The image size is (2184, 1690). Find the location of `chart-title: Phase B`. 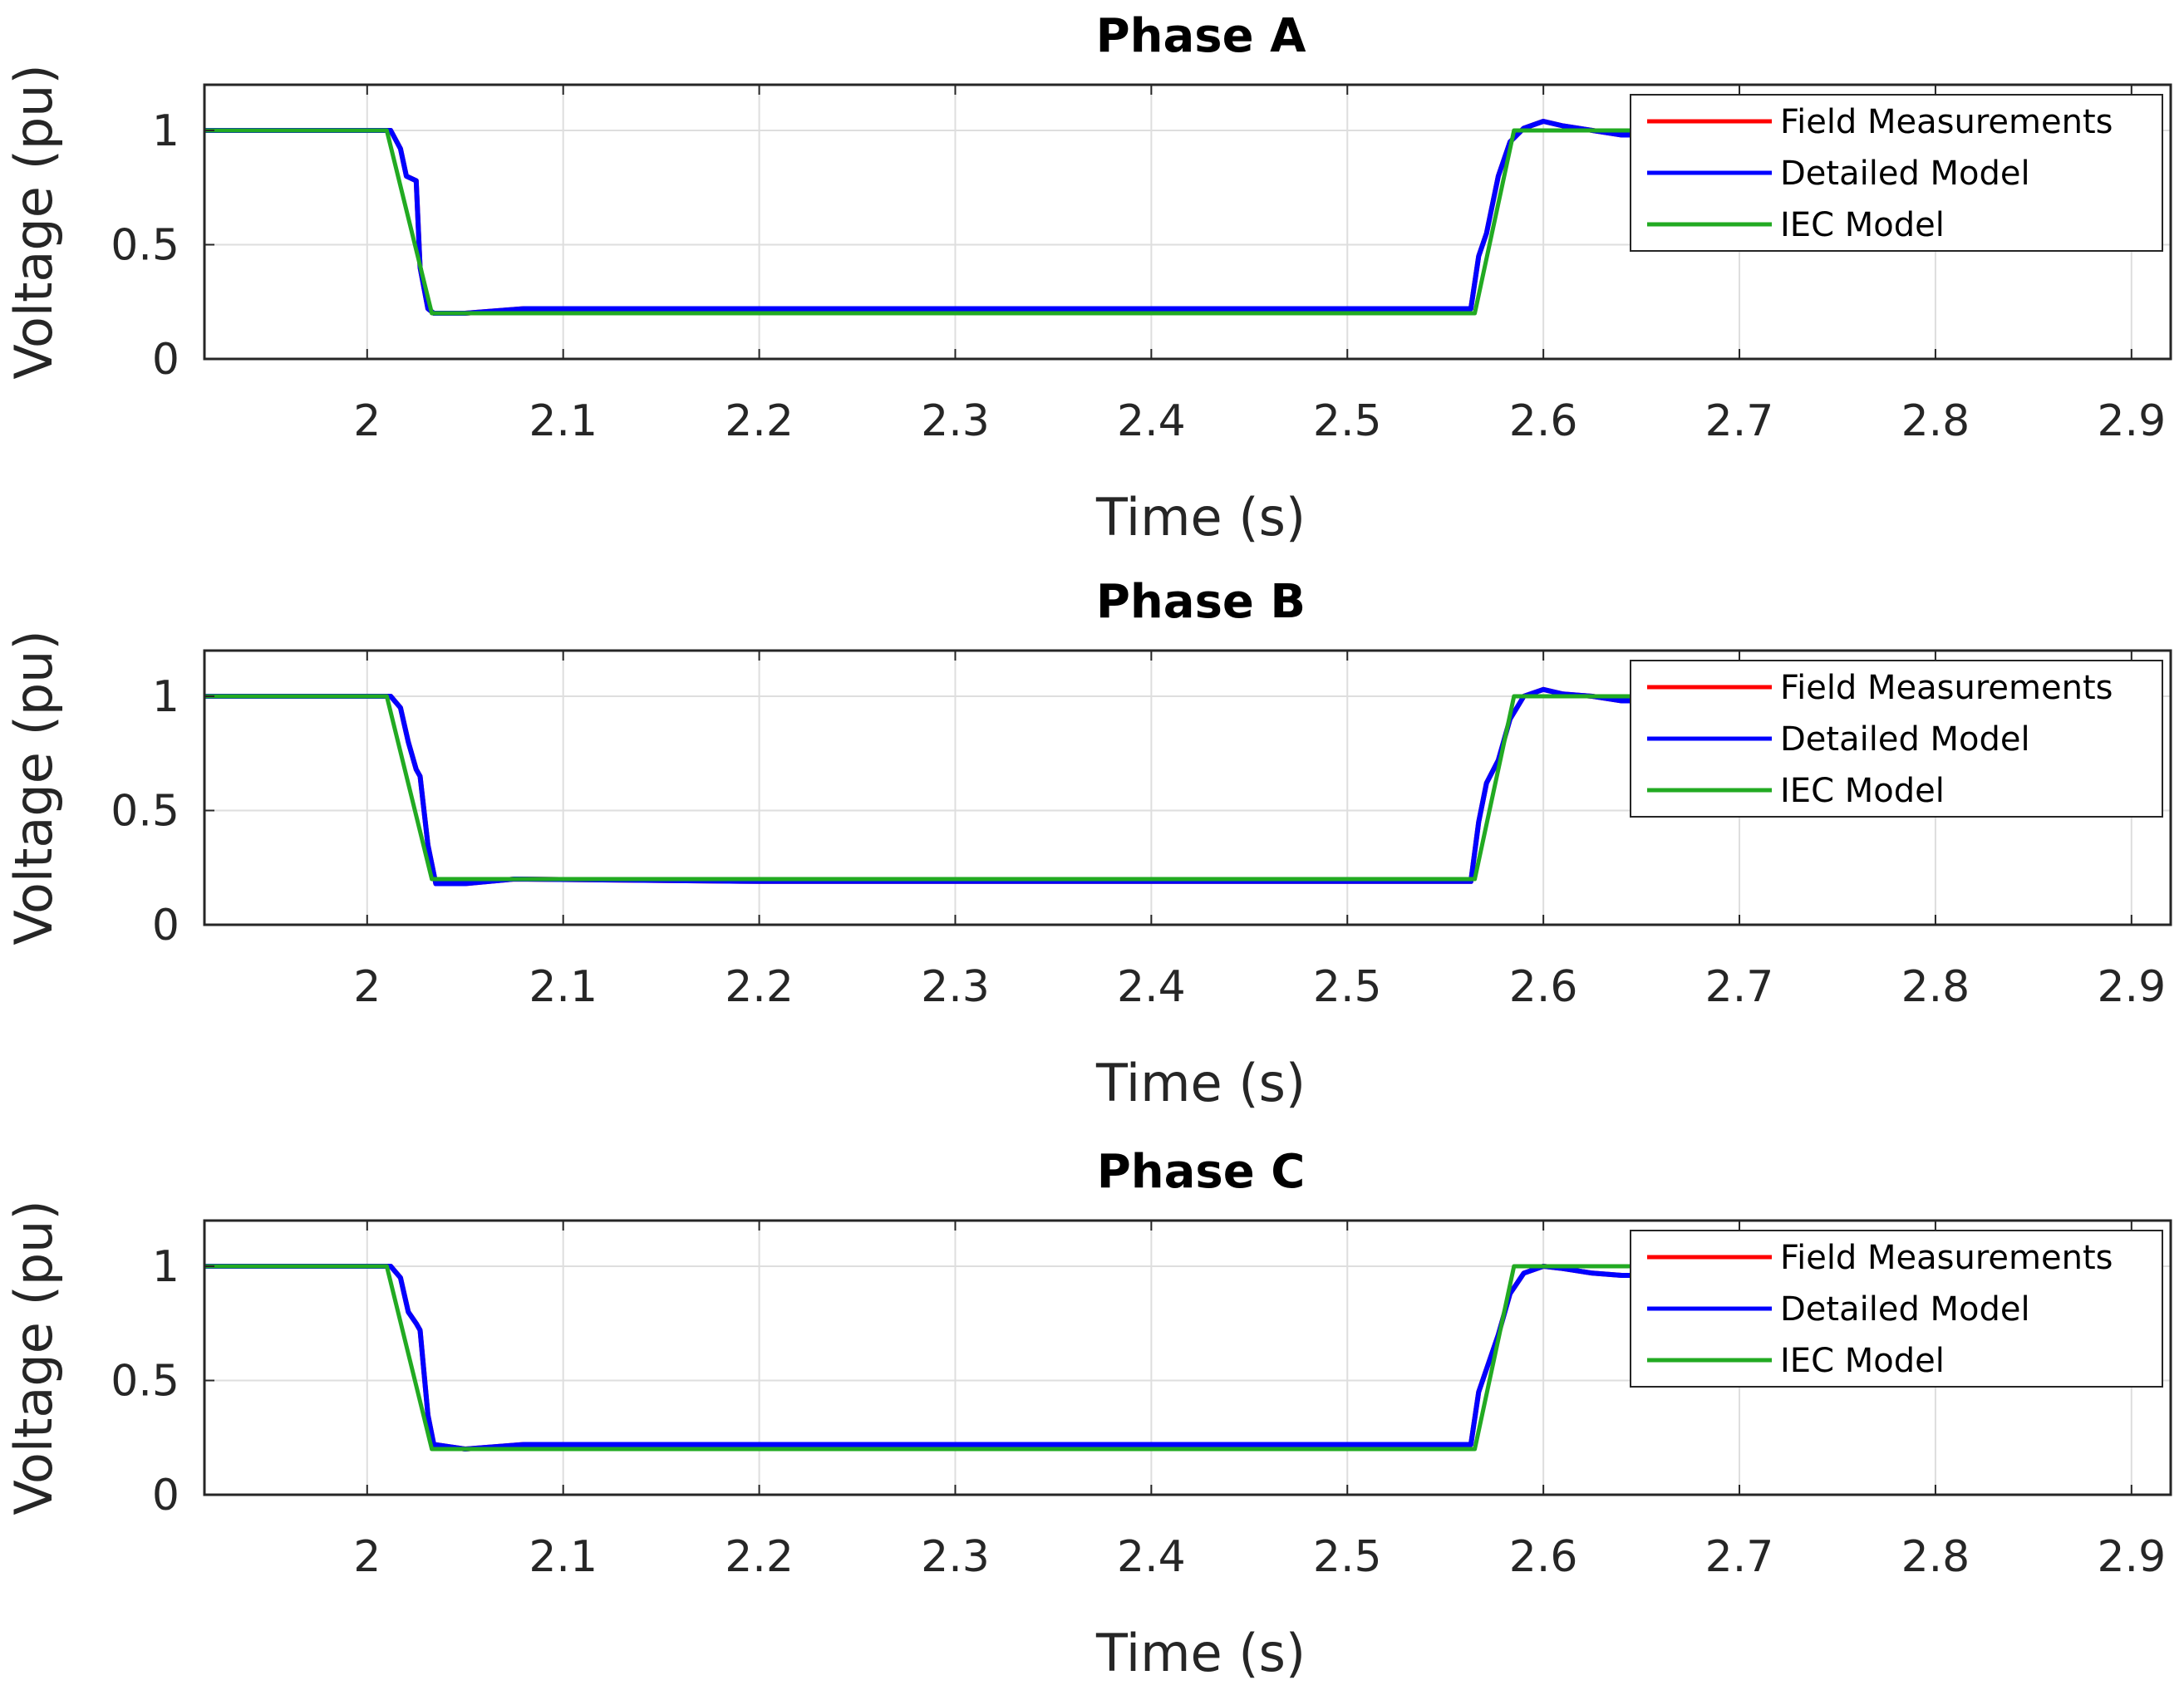

chart-title: Phase B is located at coordinates (1201, 602).